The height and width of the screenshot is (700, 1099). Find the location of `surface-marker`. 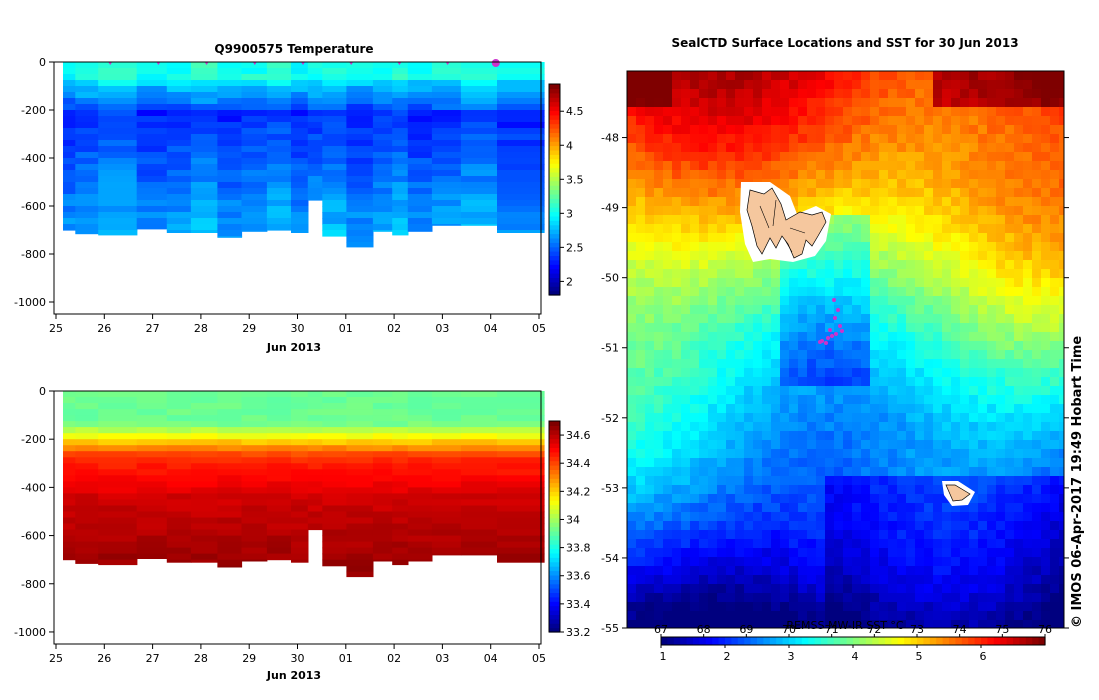

surface-marker is located at coordinates (110, 63).